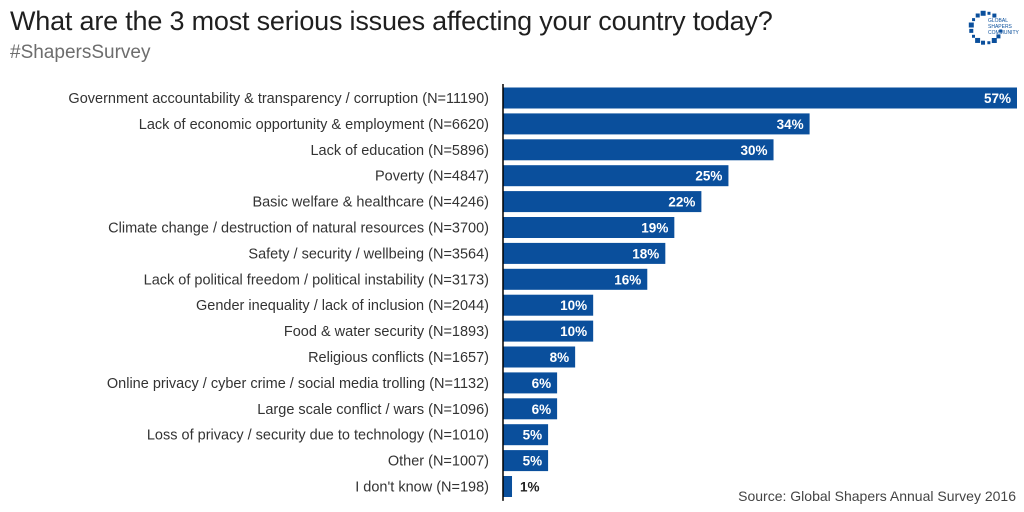 The image size is (1024, 512). Describe the element at coordinates (398, 358) in the screenshot. I see `category-label: Religious conflicts (N=1657)` at that location.